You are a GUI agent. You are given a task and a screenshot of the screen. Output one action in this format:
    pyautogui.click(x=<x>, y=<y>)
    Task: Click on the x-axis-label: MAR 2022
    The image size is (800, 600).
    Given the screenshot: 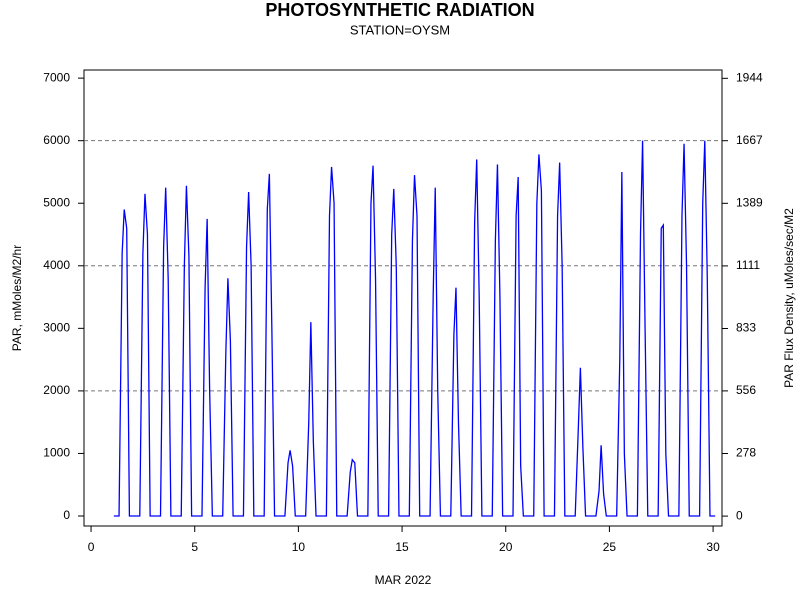 What is the action you would take?
    pyautogui.click(x=403, y=580)
    